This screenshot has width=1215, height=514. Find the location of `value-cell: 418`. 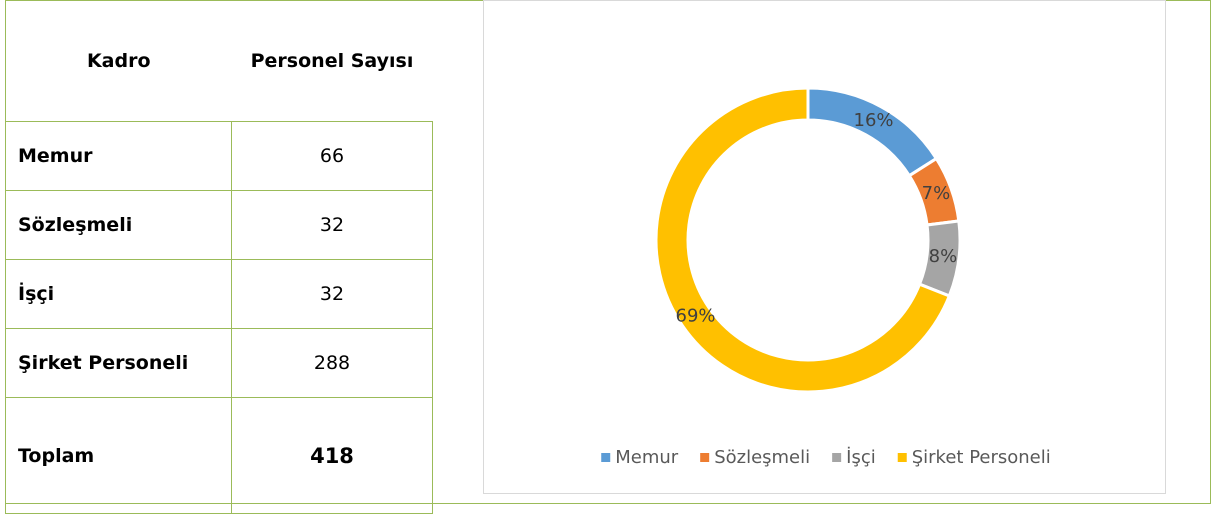

value-cell: 418 is located at coordinates (332, 455).